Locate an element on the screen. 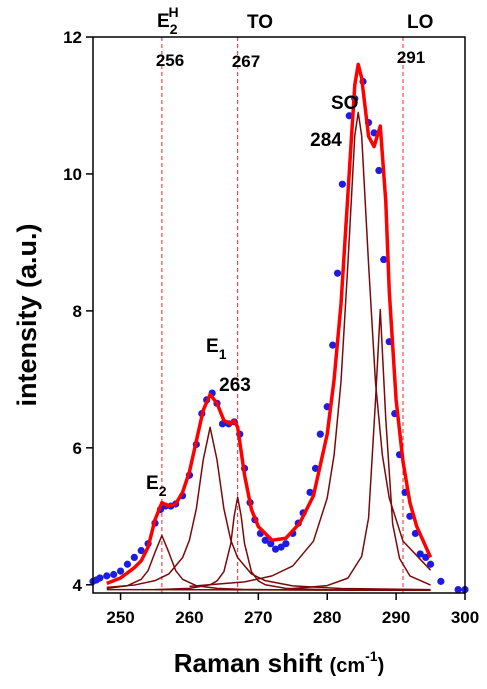 The width and height of the screenshot is (487, 689). peak-label: LO is located at coordinates (420, 22).